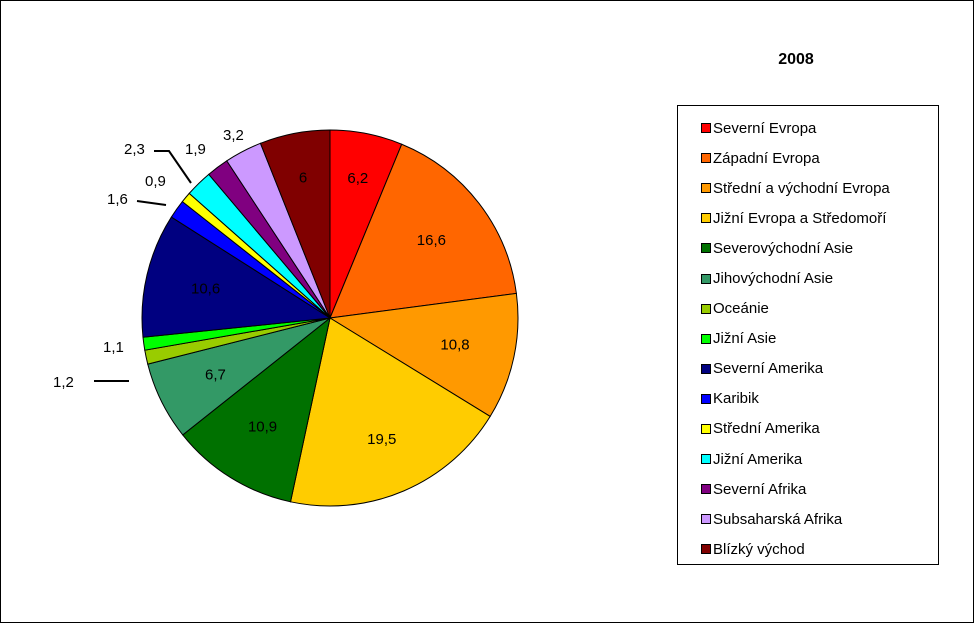  What do you see at coordinates (819, 339) in the screenshot?
I see `legend-item: Jižní Asie` at bounding box center [819, 339].